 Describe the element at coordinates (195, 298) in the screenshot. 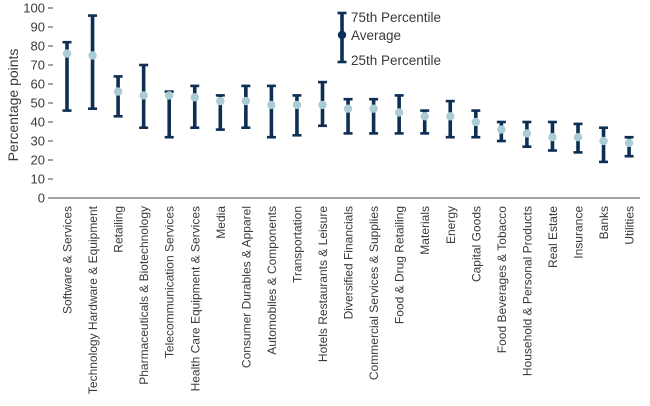

I see `category-label: Health Care Equipment & Services` at that location.